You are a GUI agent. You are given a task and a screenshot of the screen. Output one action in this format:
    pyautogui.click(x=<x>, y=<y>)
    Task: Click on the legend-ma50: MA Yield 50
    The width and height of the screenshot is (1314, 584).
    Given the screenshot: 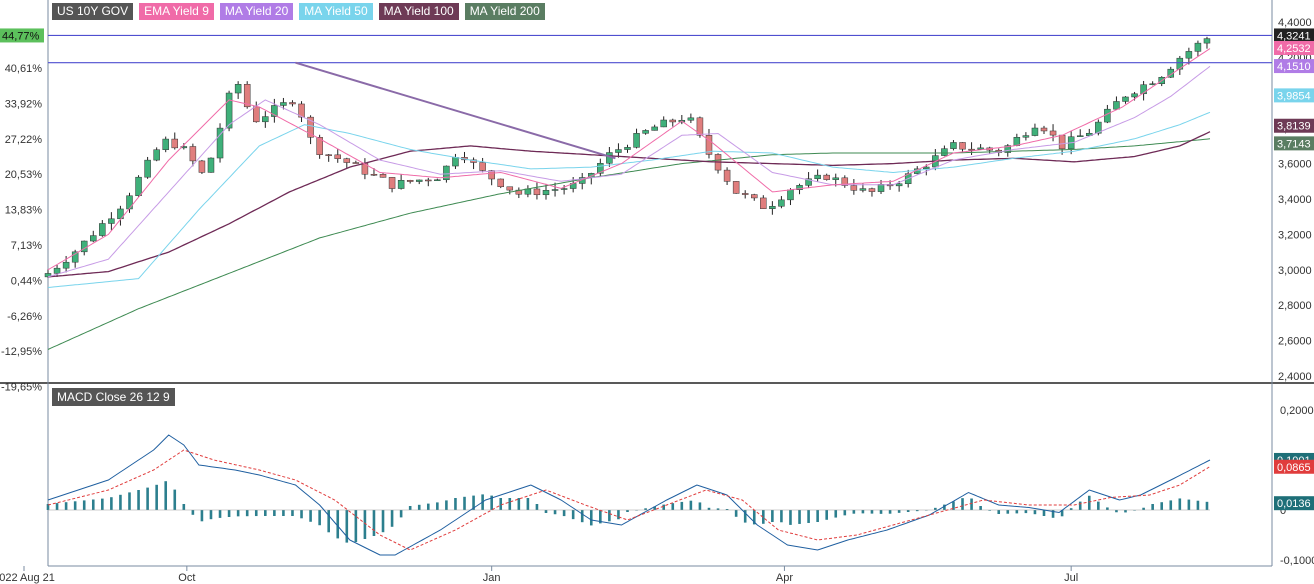 What is the action you would take?
    pyautogui.click(x=336, y=11)
    